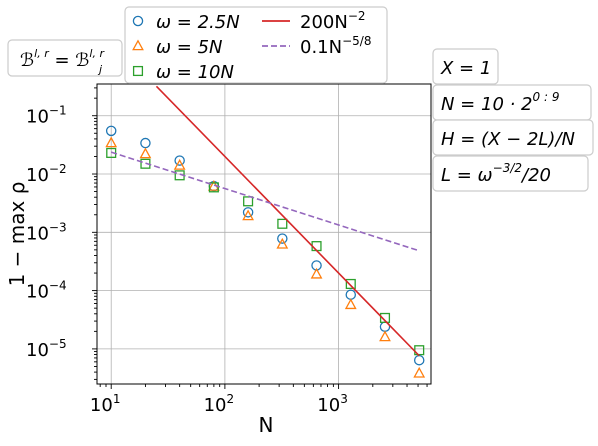 The image size is (598, 446). Describe the element at coordinates (496, 173) in the screenshot. I see `param-annotation: L = ω−3/2/20` at that location.